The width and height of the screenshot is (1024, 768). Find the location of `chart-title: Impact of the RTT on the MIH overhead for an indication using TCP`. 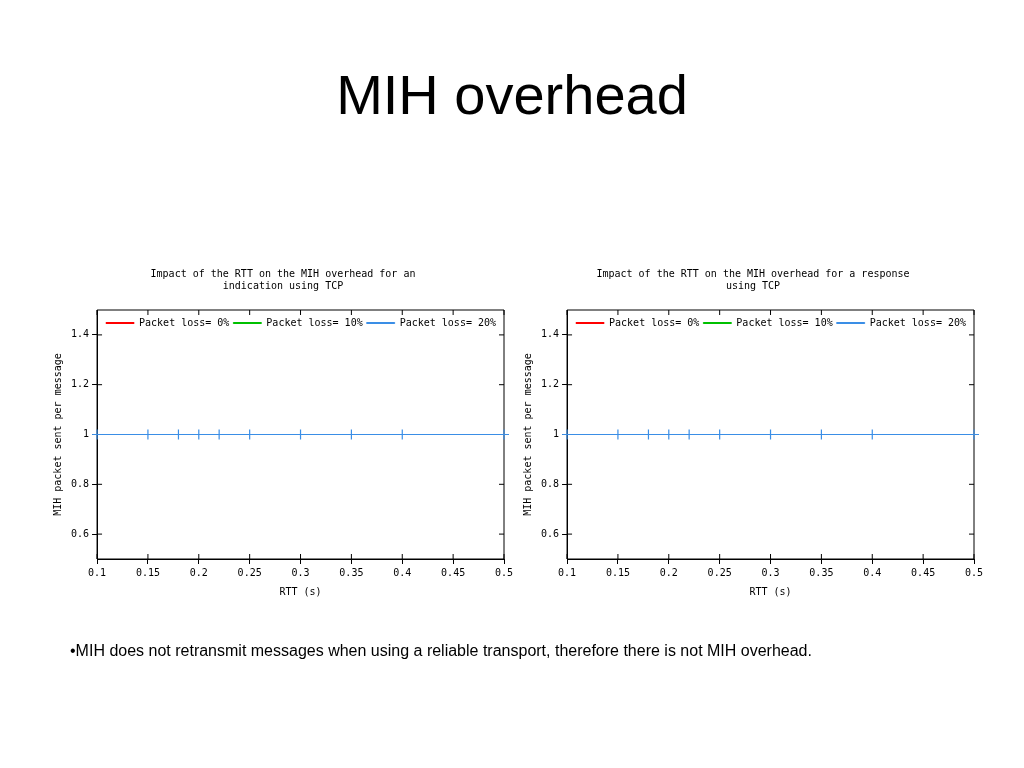

chart-title: Impact of the RTT on the MIH overhead for an indication using TCP is located at coordinates (283, 279).